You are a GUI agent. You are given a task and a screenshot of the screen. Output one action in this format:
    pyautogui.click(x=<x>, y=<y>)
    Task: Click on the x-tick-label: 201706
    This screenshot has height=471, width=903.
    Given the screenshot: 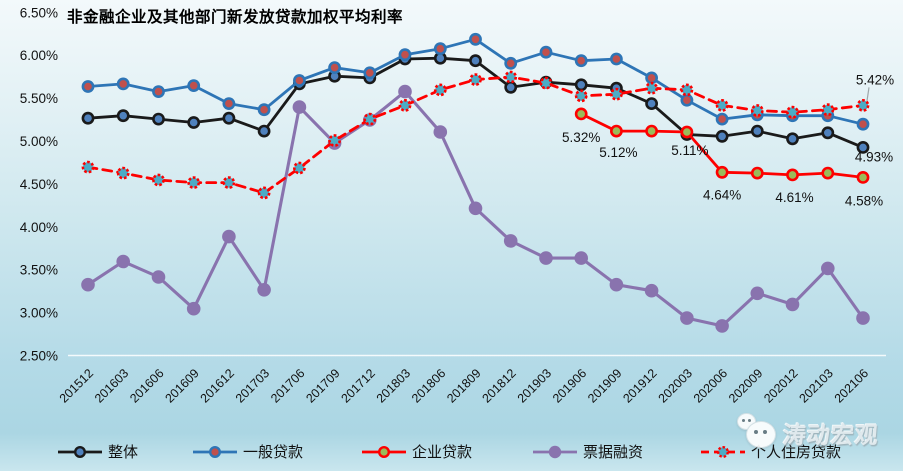 What is the action you would take?
    pyautogui.click(x=287, y=385)
    